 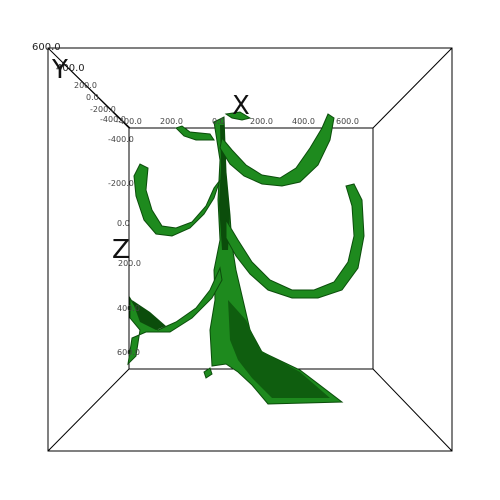 I want to click on y-tick-label: 200.0, so click(x=85, y=85).